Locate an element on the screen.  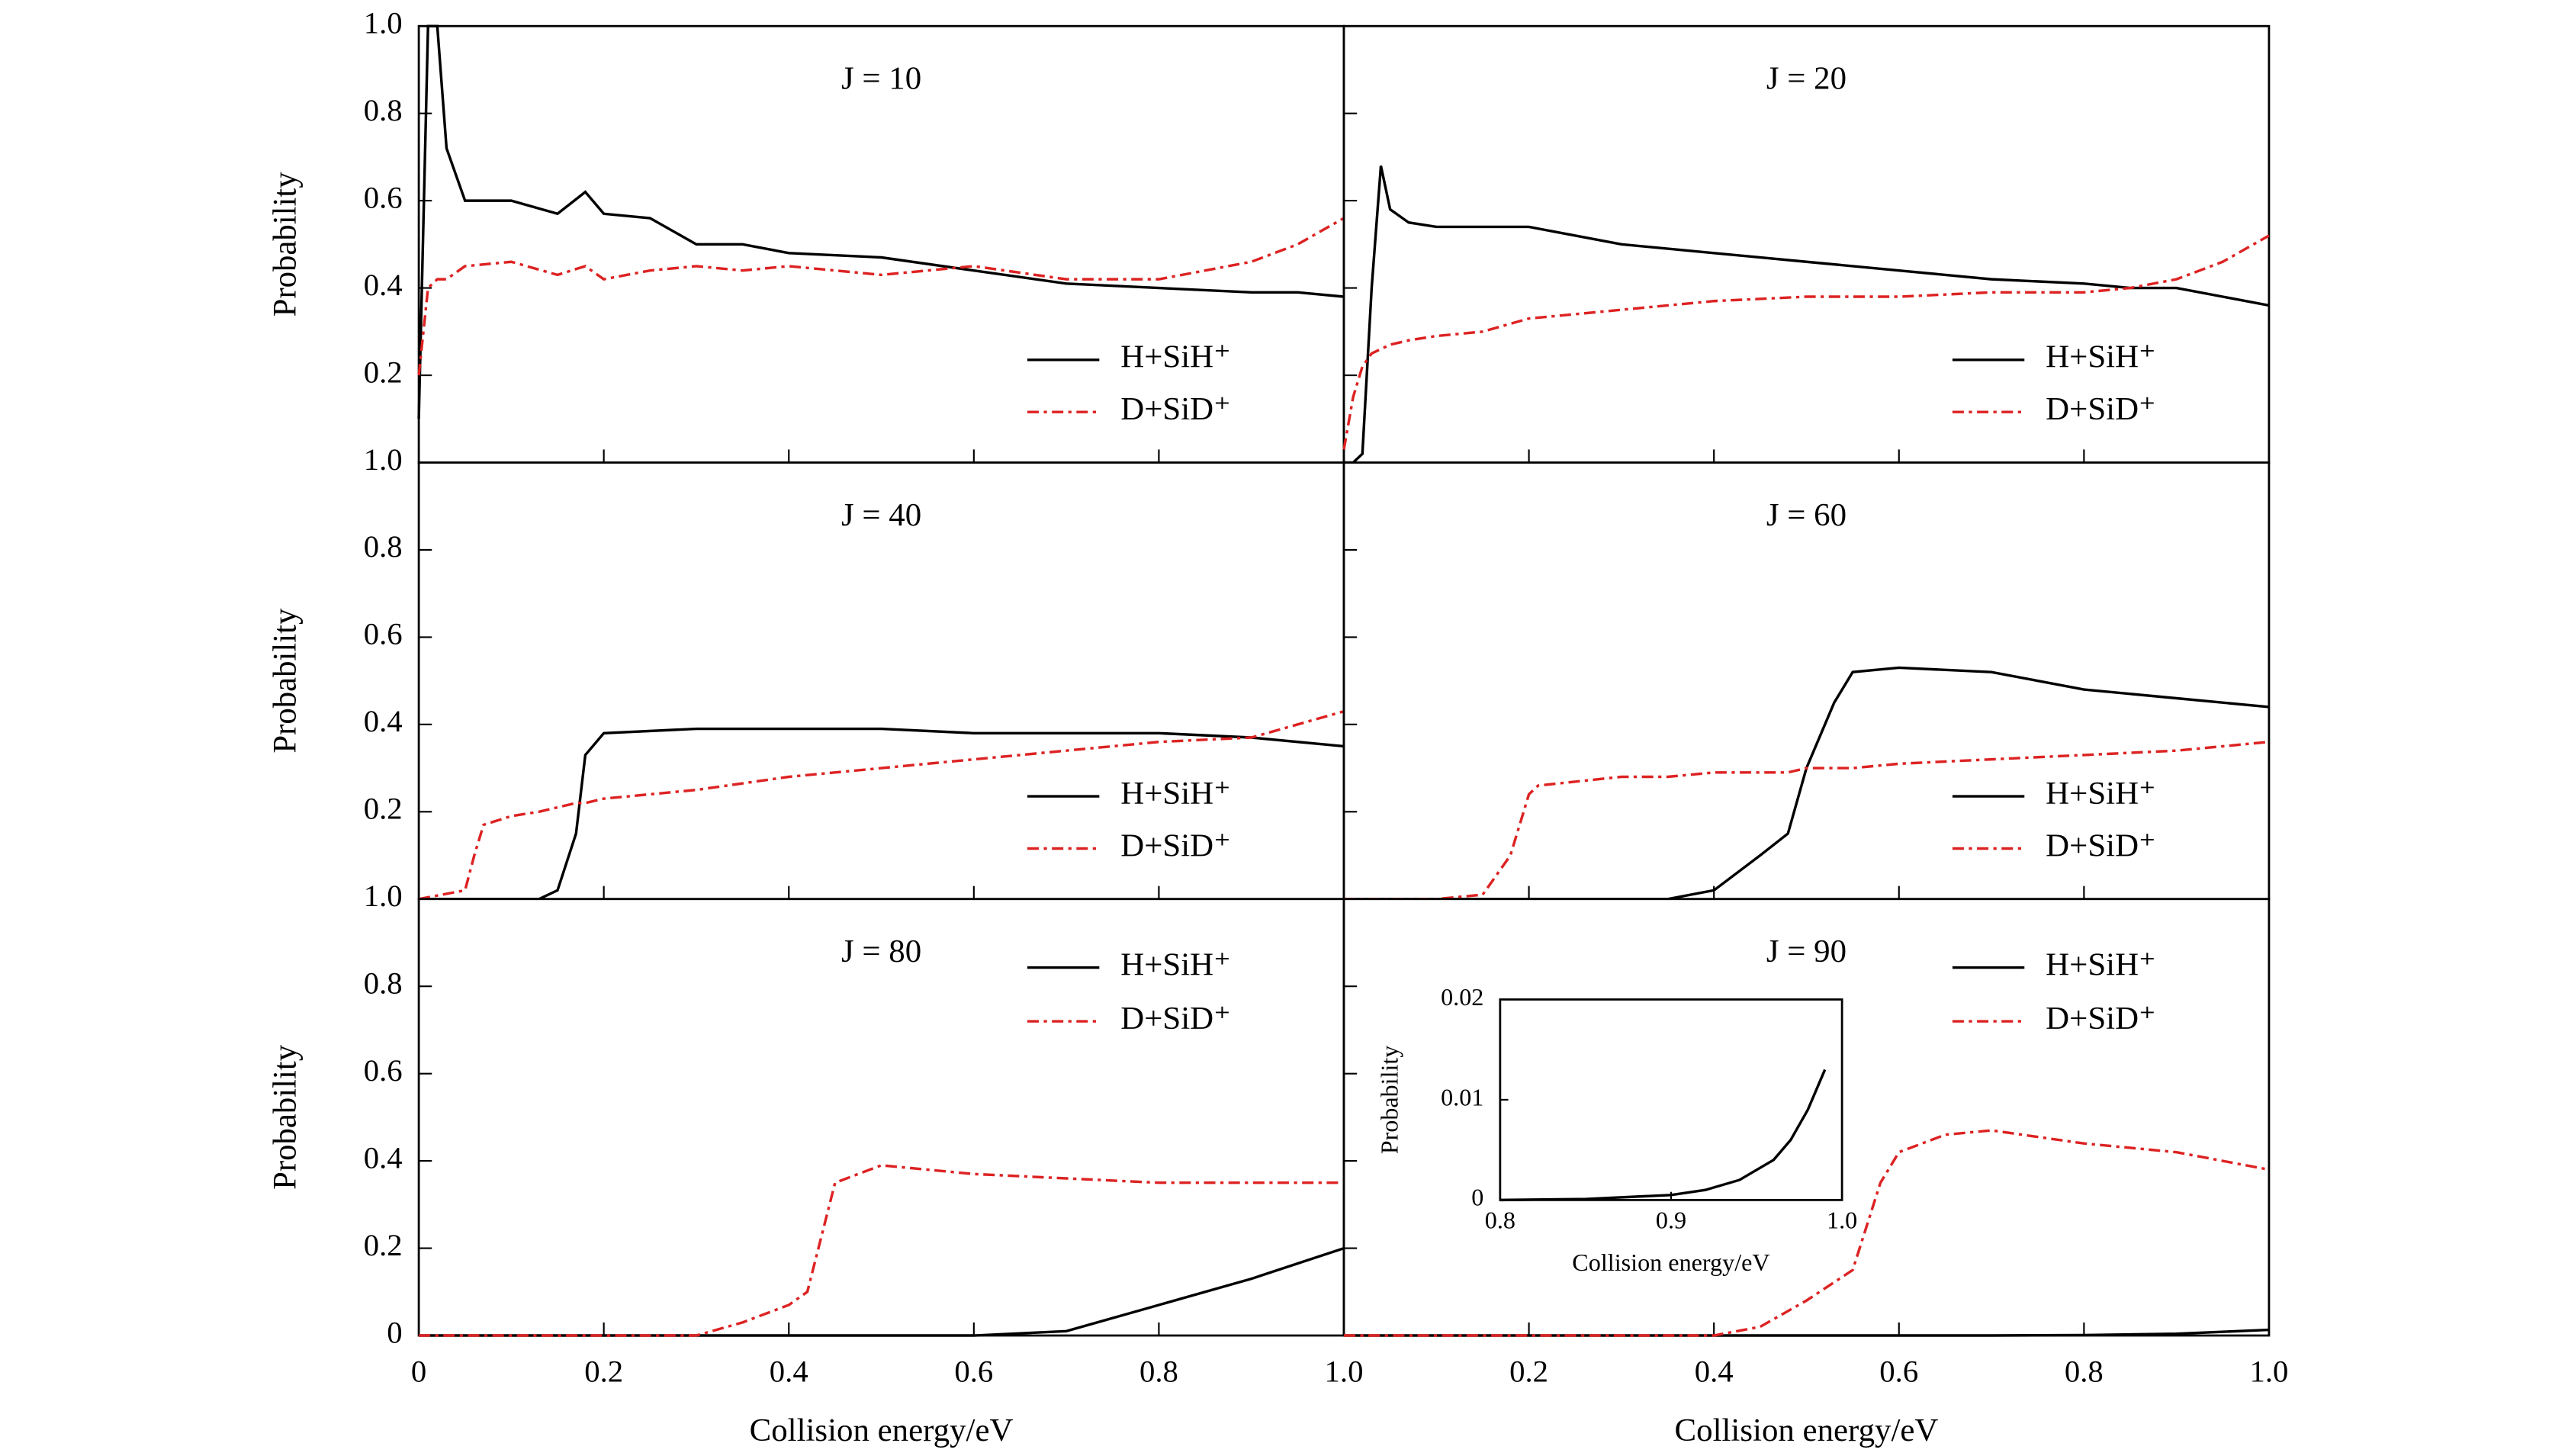
panel-label: J = 40 is located at coordinates (881, 515).